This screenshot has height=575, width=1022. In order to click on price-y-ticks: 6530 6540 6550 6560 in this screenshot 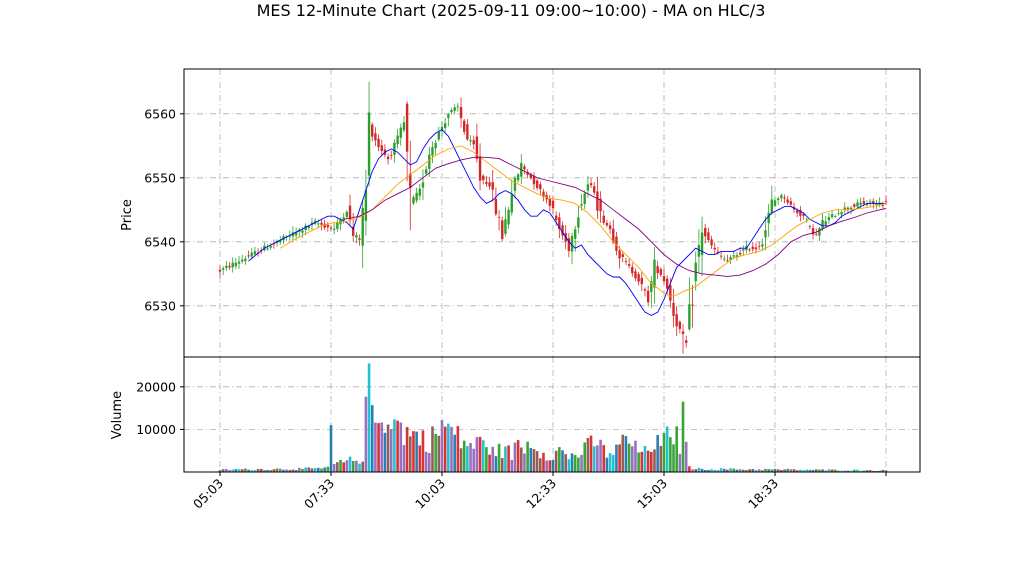, I will do `click(164, 209)`.